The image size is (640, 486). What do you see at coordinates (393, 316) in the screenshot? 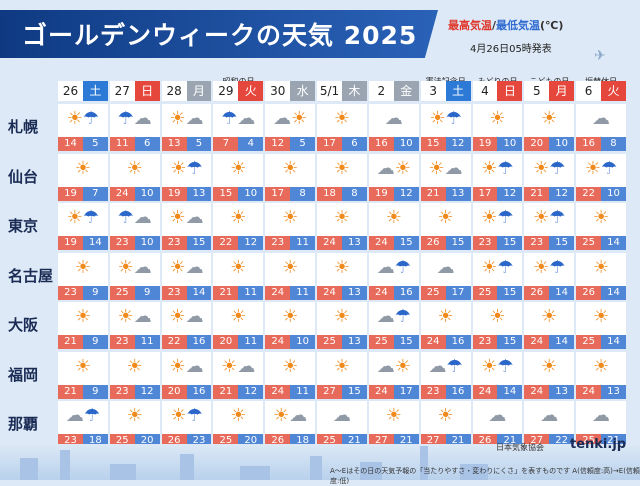
I see `cloud-rain-icon: ☁☂` at bounding box center [393, 316].